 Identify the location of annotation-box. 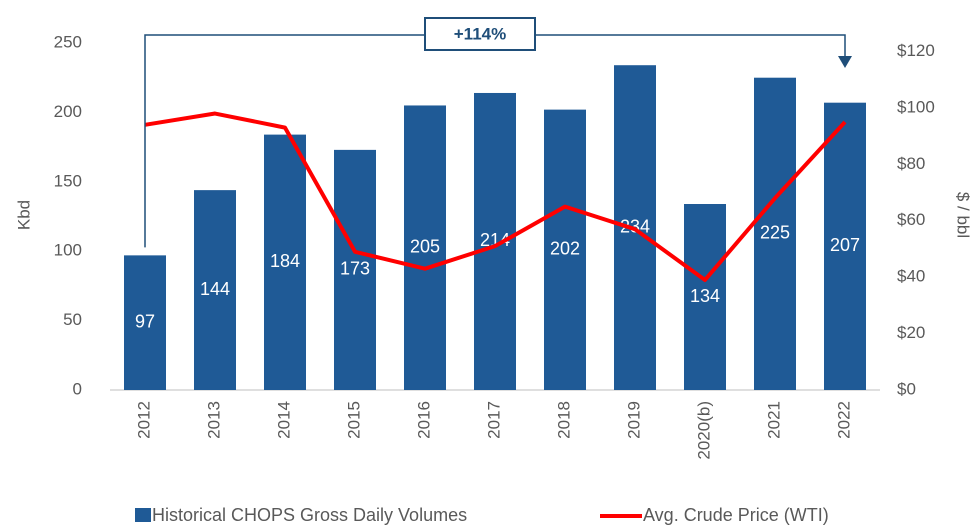
(480, 34).